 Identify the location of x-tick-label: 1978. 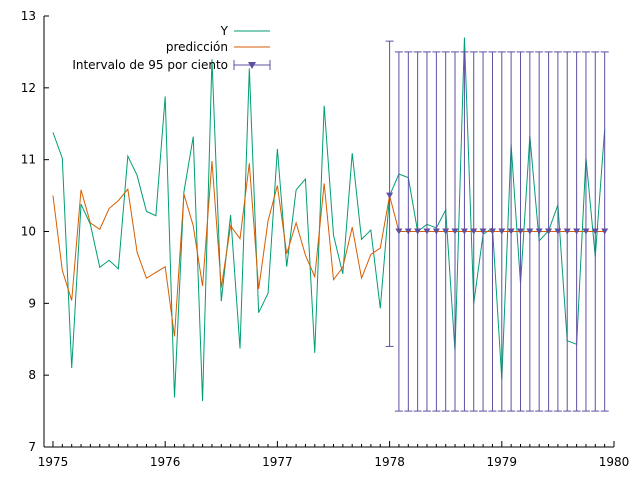
(389, 462).